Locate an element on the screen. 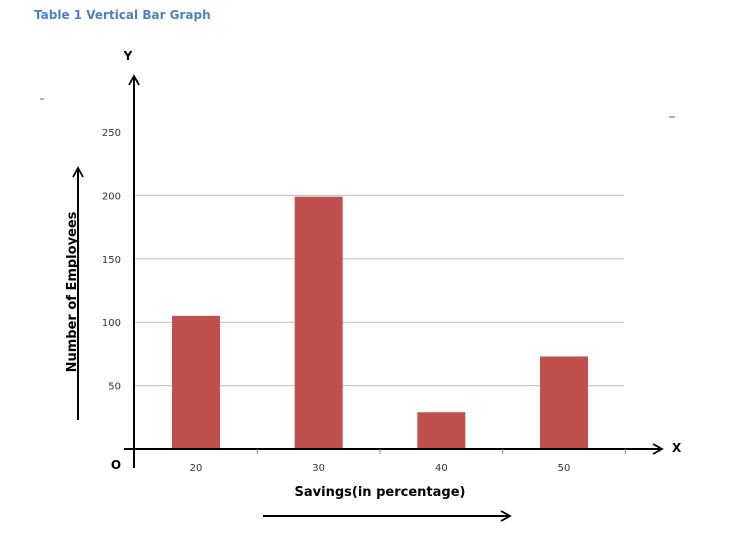 Image resolution: width=729 pixels, height=543 pixels. x-tick-label: 50 is located at coordinates (564, 468).